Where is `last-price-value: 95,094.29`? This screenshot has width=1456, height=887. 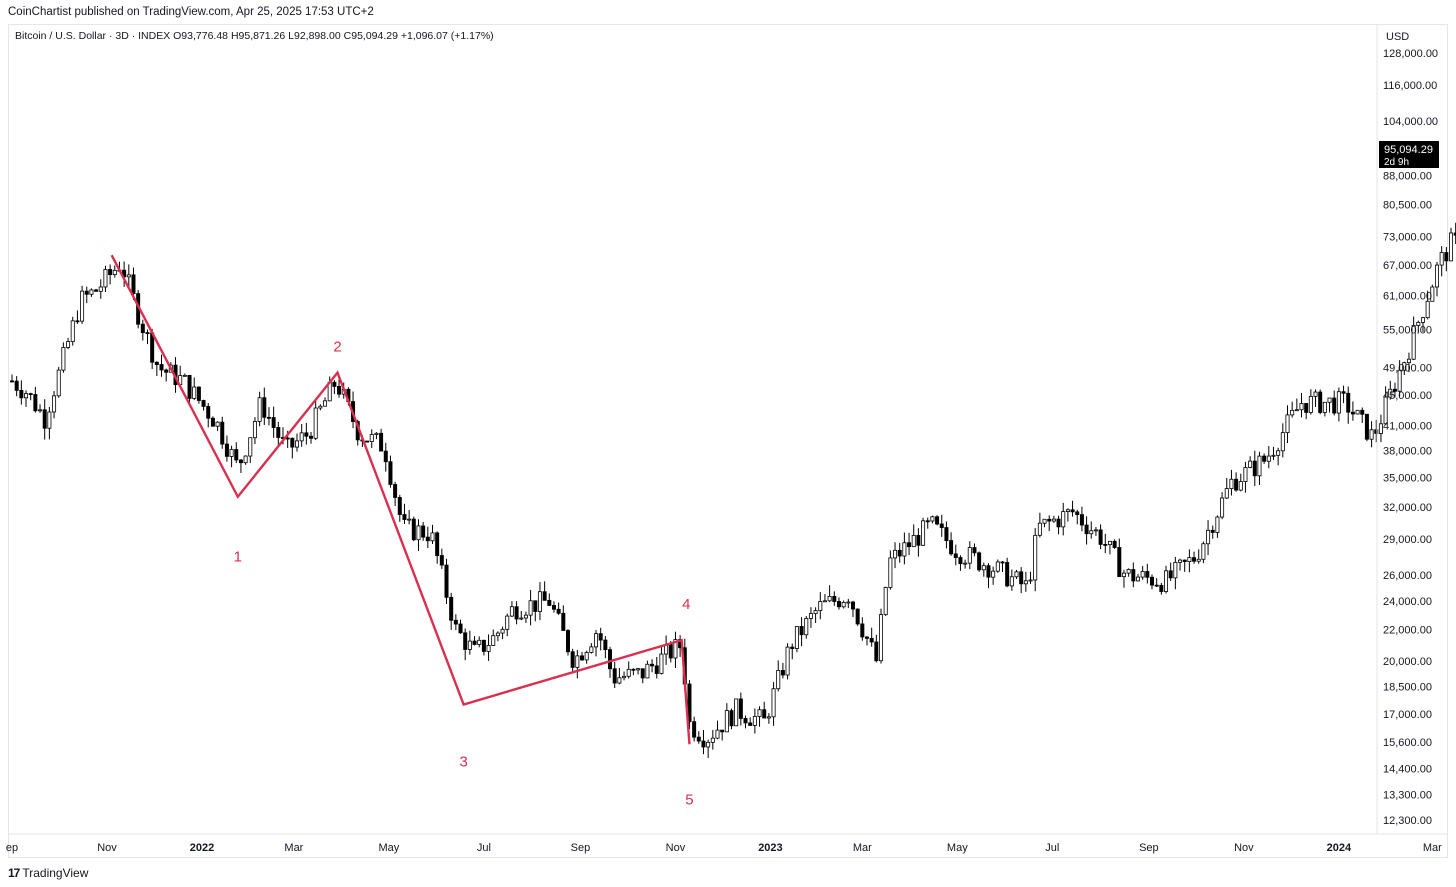
last-price-value: 95,094.29 is located at coordinates (1408, 150).